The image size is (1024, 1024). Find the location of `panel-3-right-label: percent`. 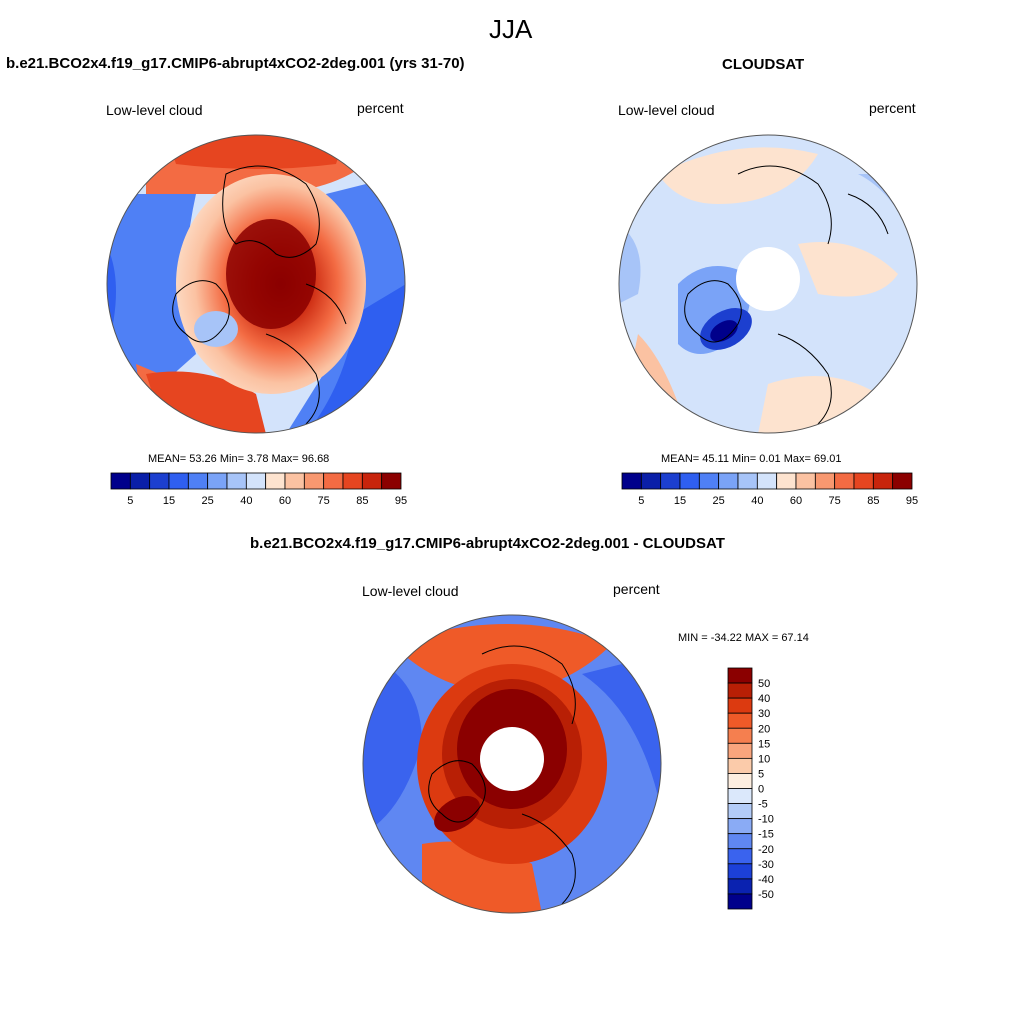

panel-3-right-label: percent is located at coordinates (636, 589).